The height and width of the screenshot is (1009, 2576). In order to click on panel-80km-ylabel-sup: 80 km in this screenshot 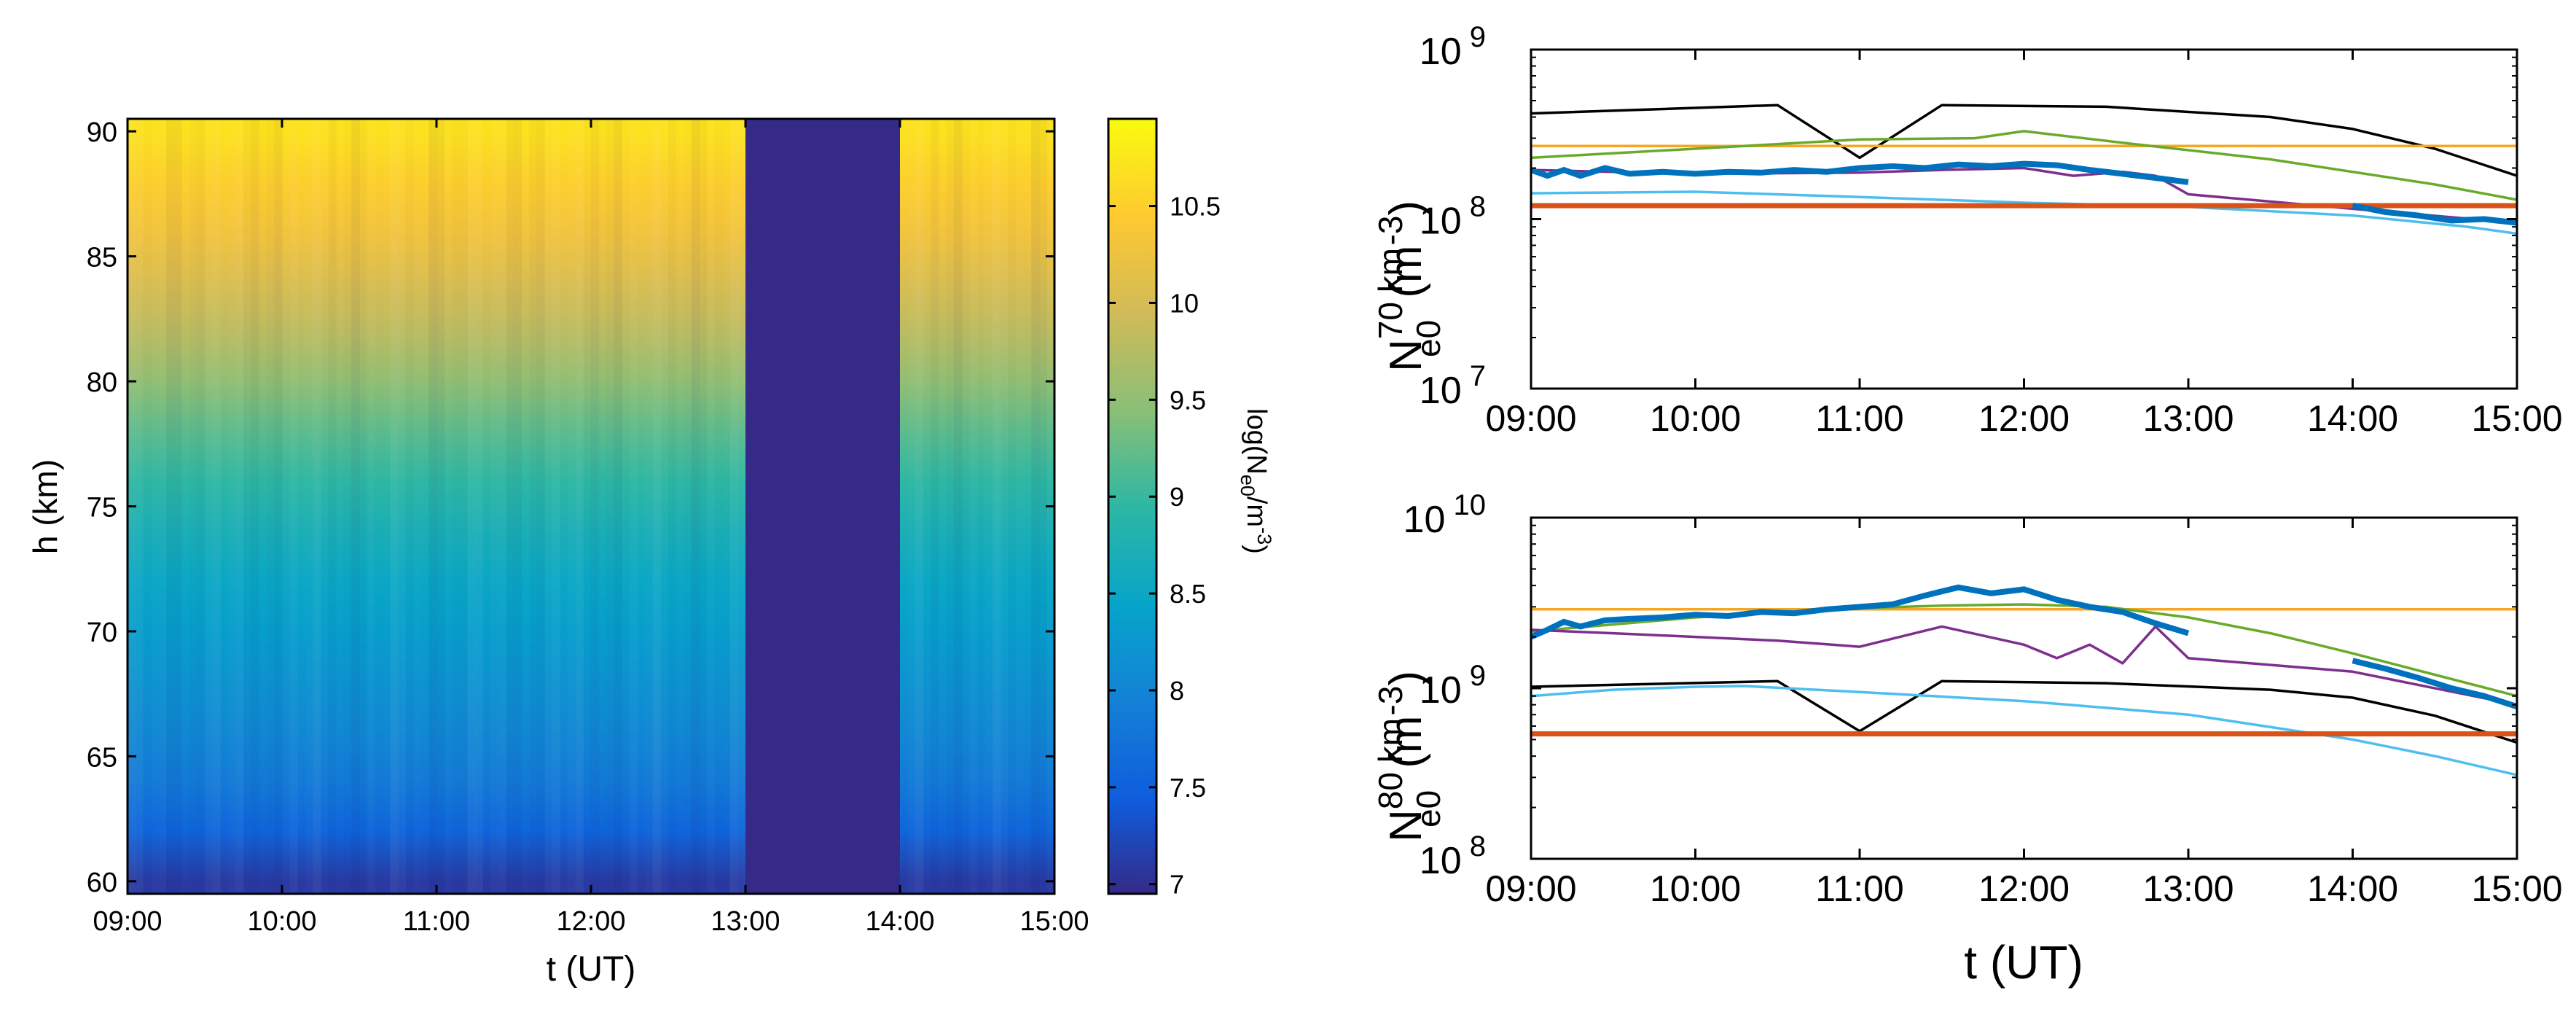, I will do `click(1390, 763)`.